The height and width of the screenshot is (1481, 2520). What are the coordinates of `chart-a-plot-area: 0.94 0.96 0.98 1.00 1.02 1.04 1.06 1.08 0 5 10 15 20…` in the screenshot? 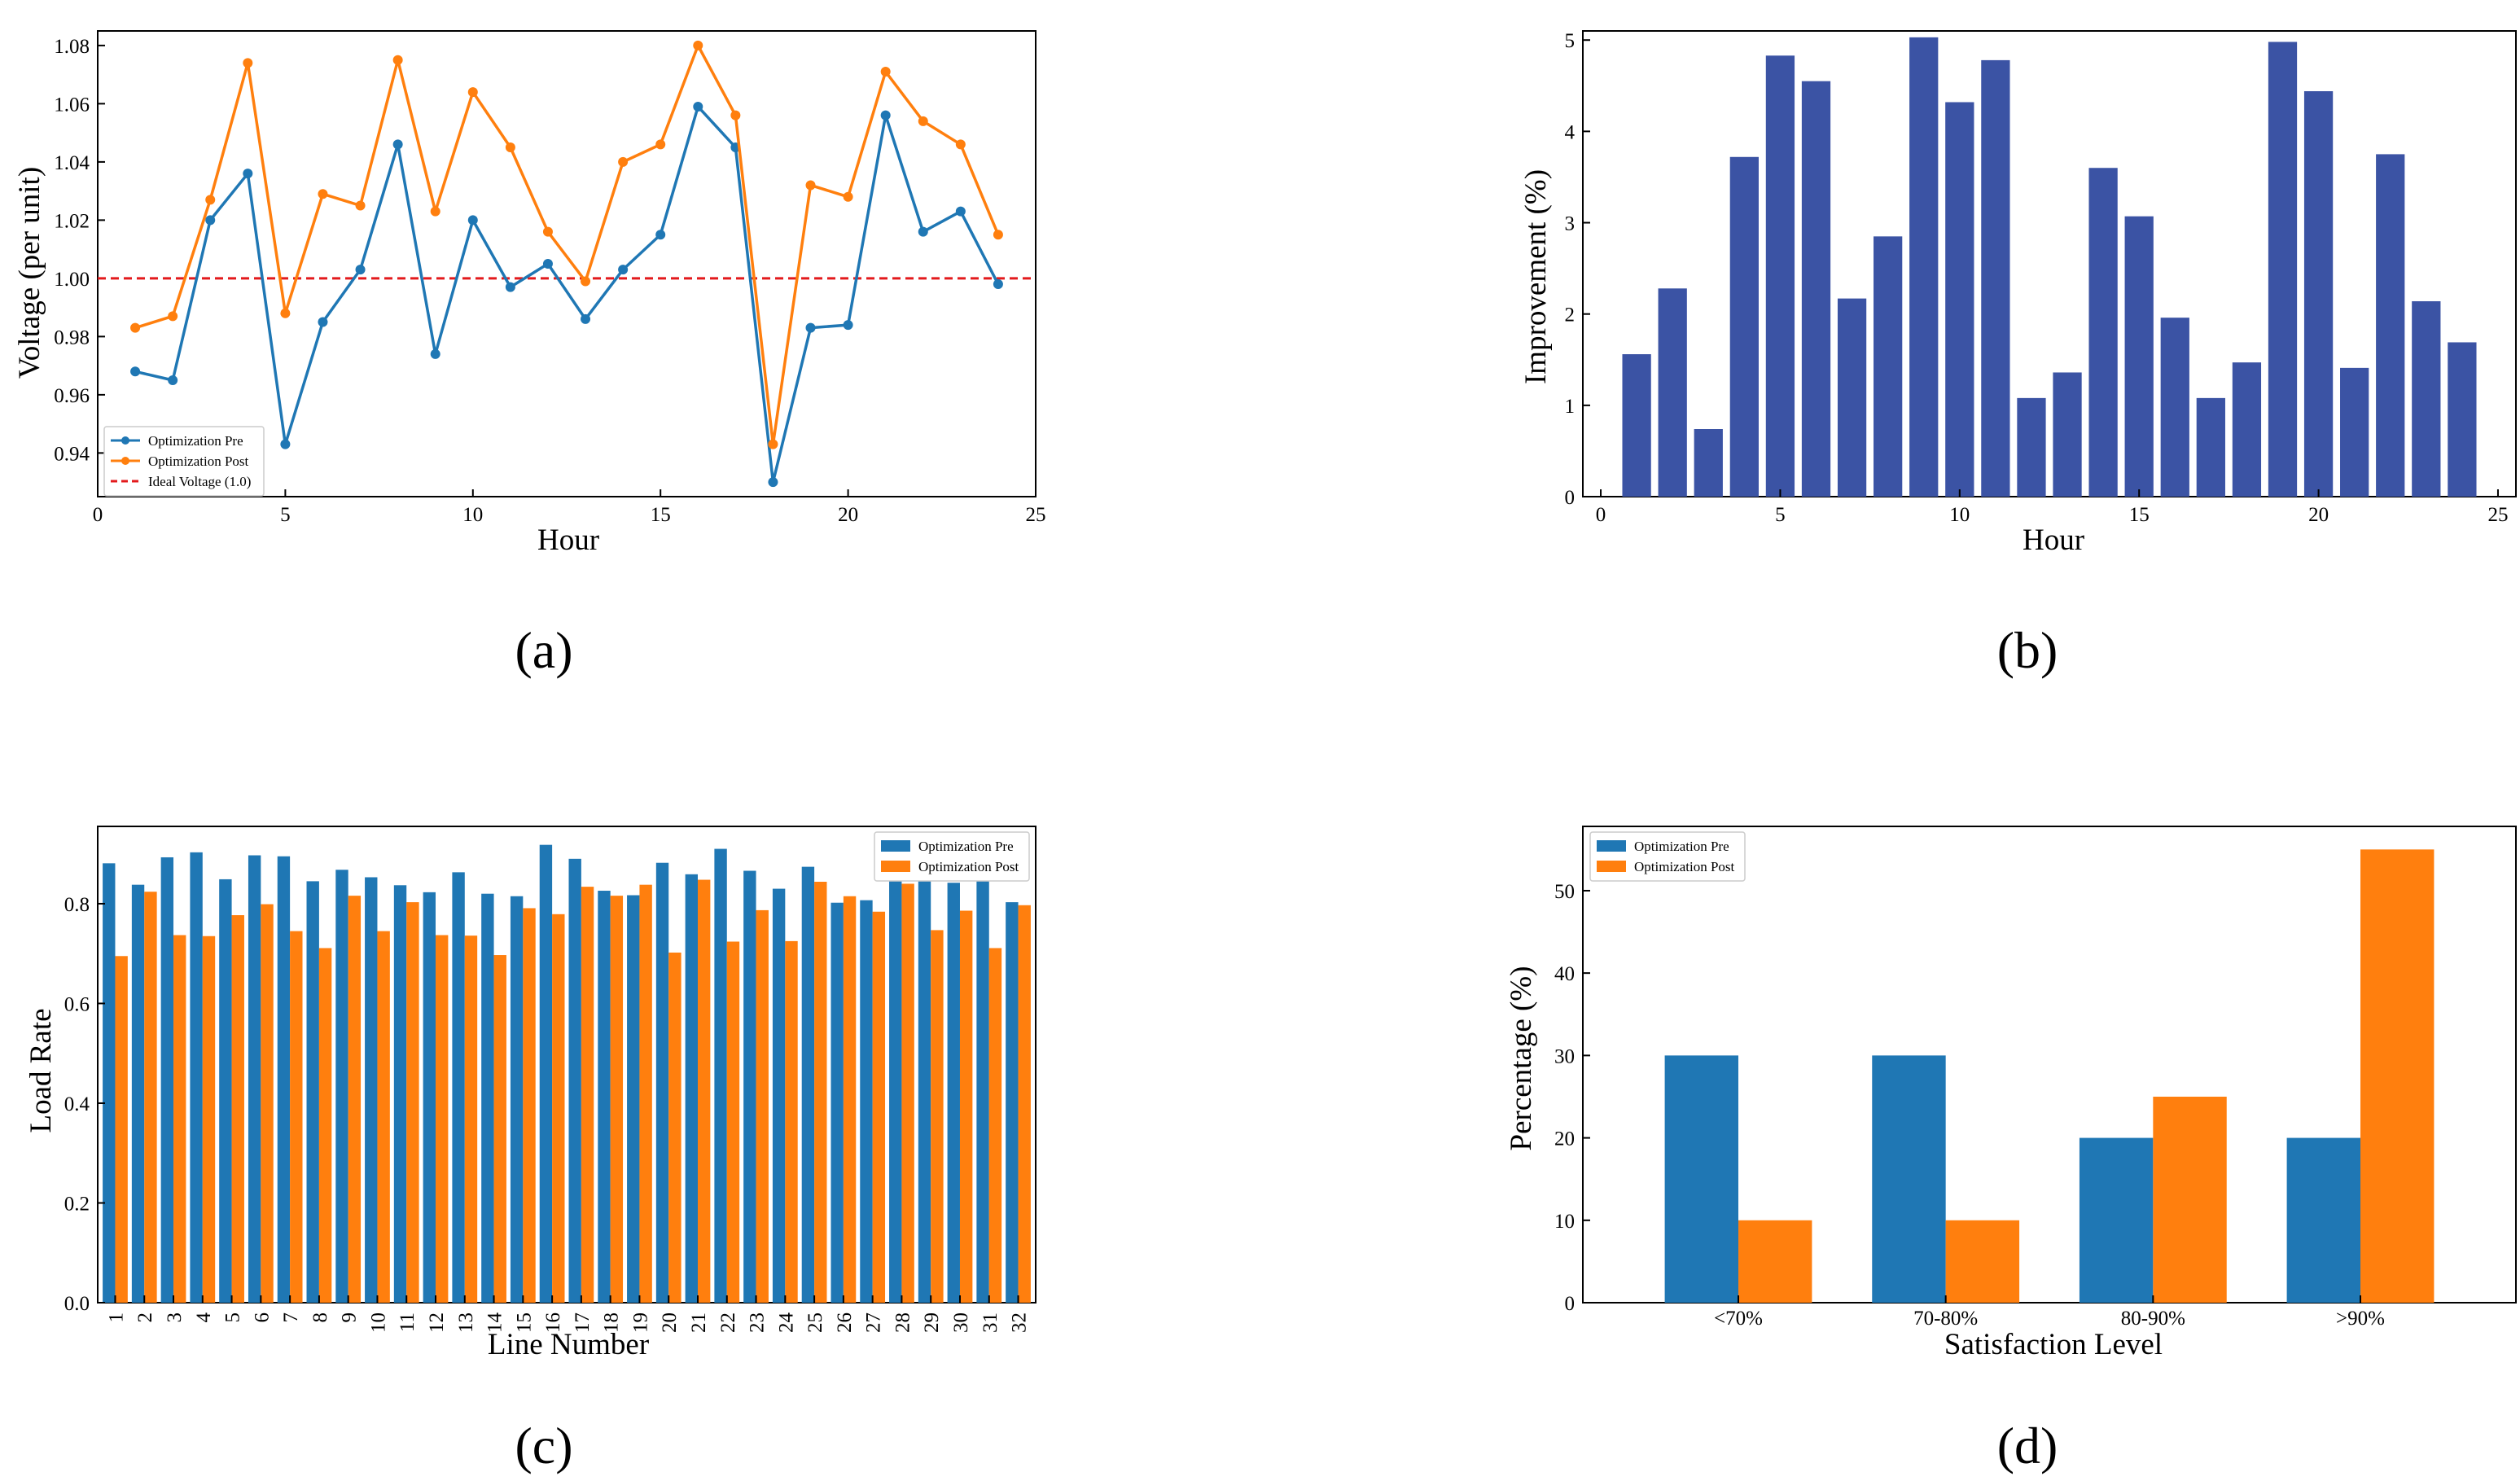 It's located at (550, 278).